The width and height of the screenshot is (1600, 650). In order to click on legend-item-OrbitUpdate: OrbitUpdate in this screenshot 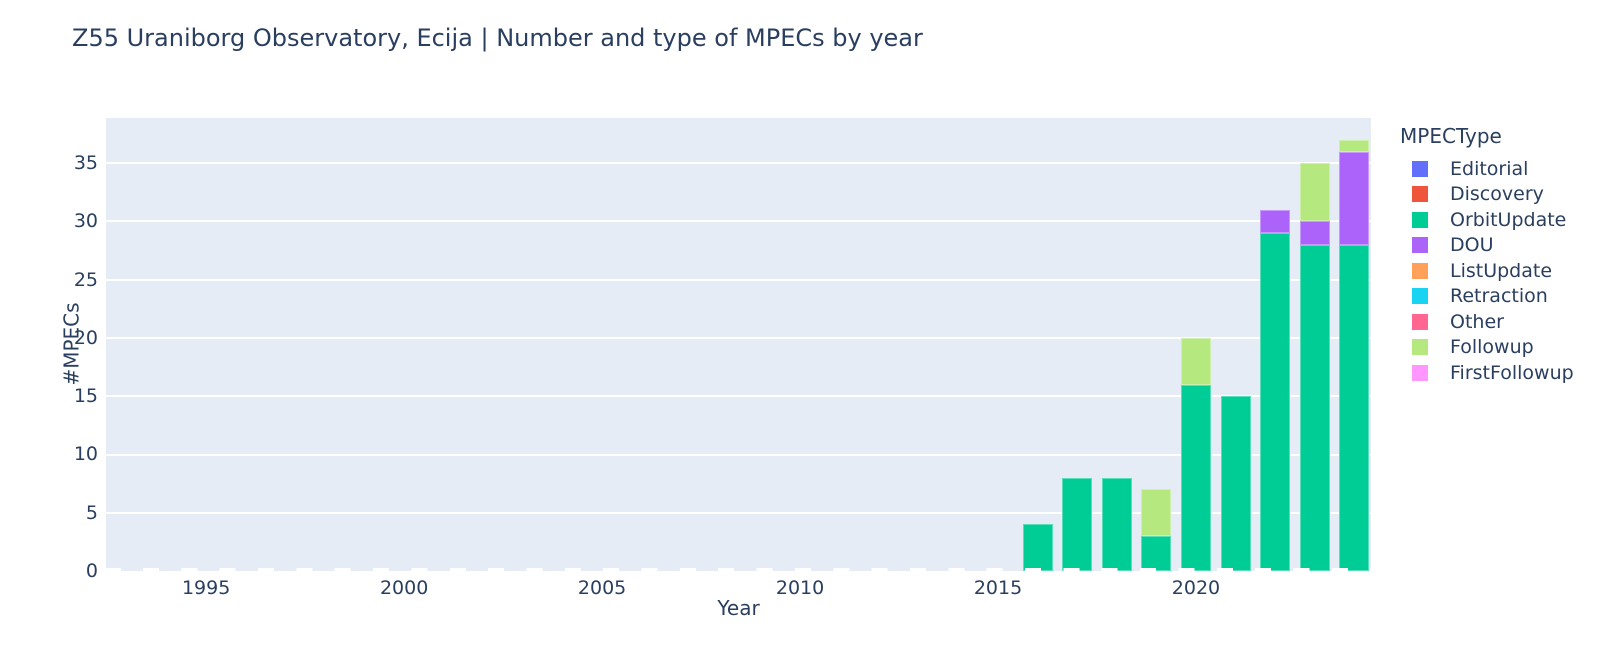, I will do `click(1495, 220)`.